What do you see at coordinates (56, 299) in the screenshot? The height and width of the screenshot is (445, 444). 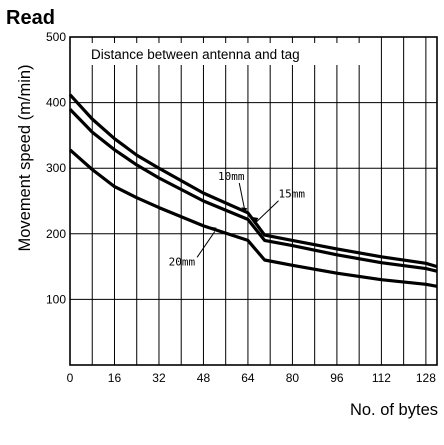 I see `y-tick-label: 100` at bounding box center [56, 299].